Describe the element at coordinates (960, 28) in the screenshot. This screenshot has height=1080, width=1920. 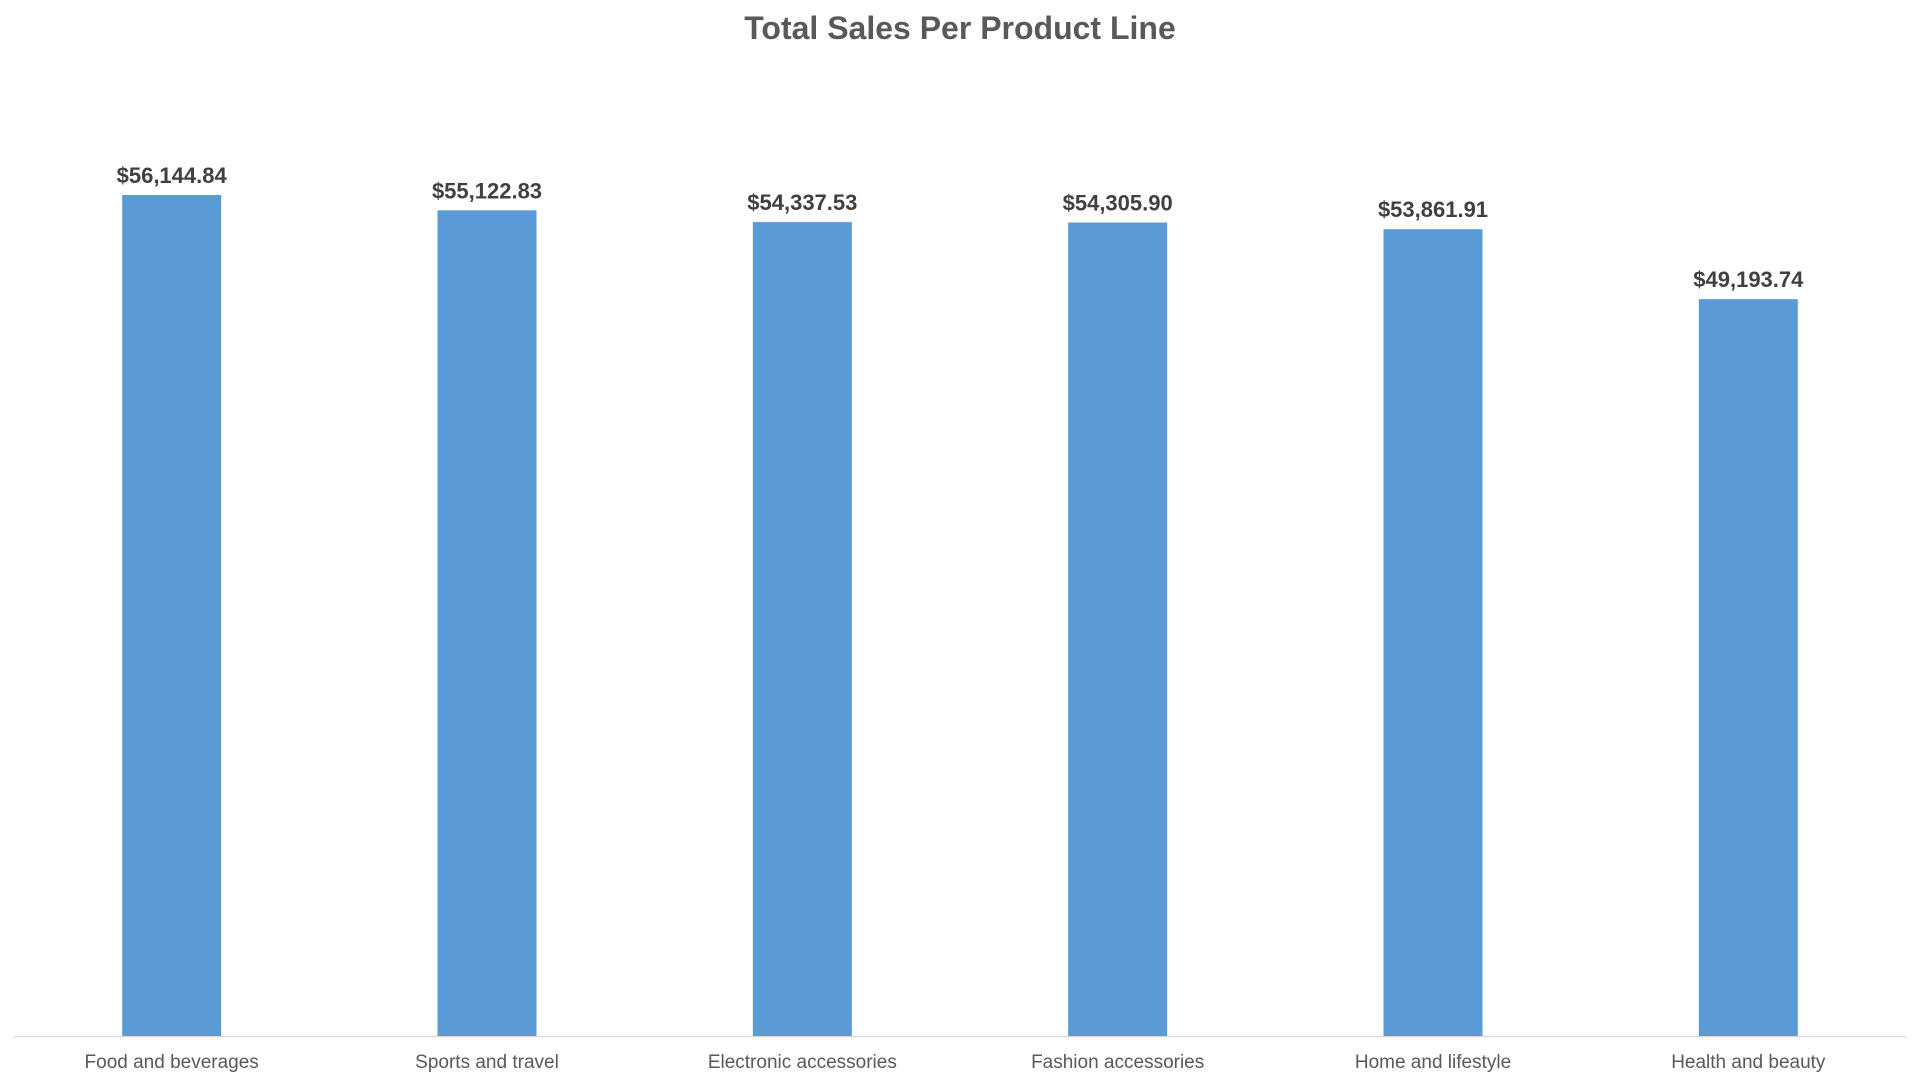
I see `chart-title: Total Sales Per Product Line` at that location.